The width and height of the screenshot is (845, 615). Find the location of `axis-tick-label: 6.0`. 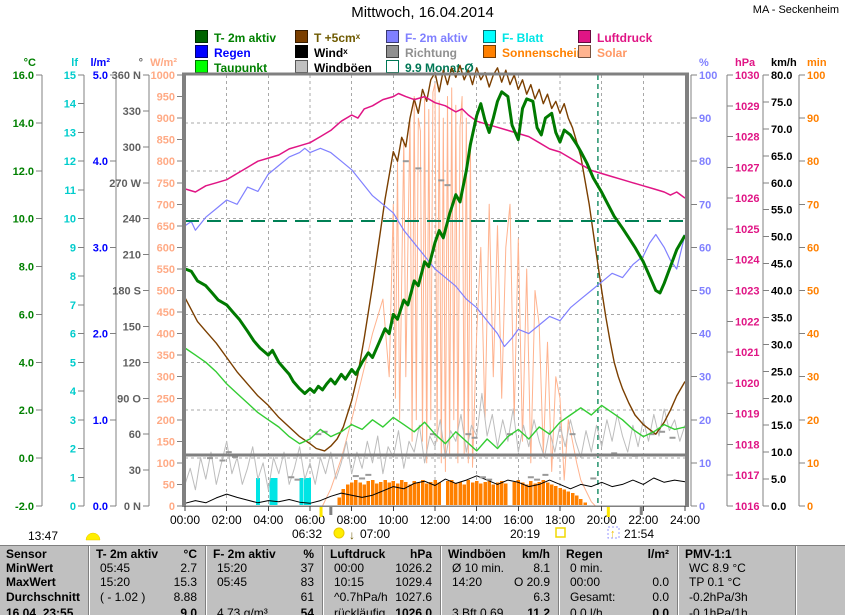

axis-tick-label: 6.0 is located at coordinates (26, 315).